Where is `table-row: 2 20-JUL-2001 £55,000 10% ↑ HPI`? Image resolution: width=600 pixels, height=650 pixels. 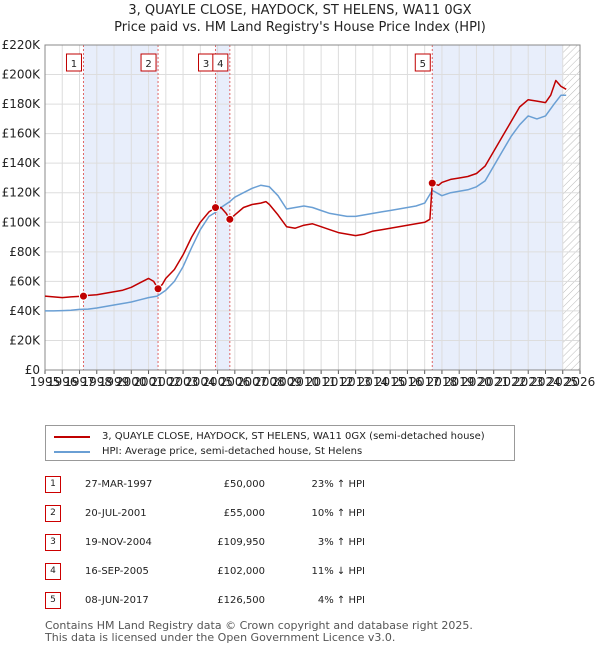
table-row: 2 20-JUL-2001 £55,000 10% ↑ HPI is located at coordinates (205, 513).